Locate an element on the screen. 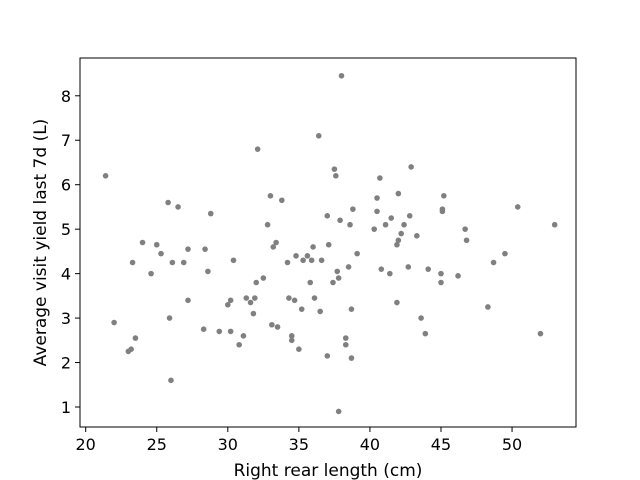 The image size is (640, 480). y-tick-label: 2 is located at coordinates (66, 363).